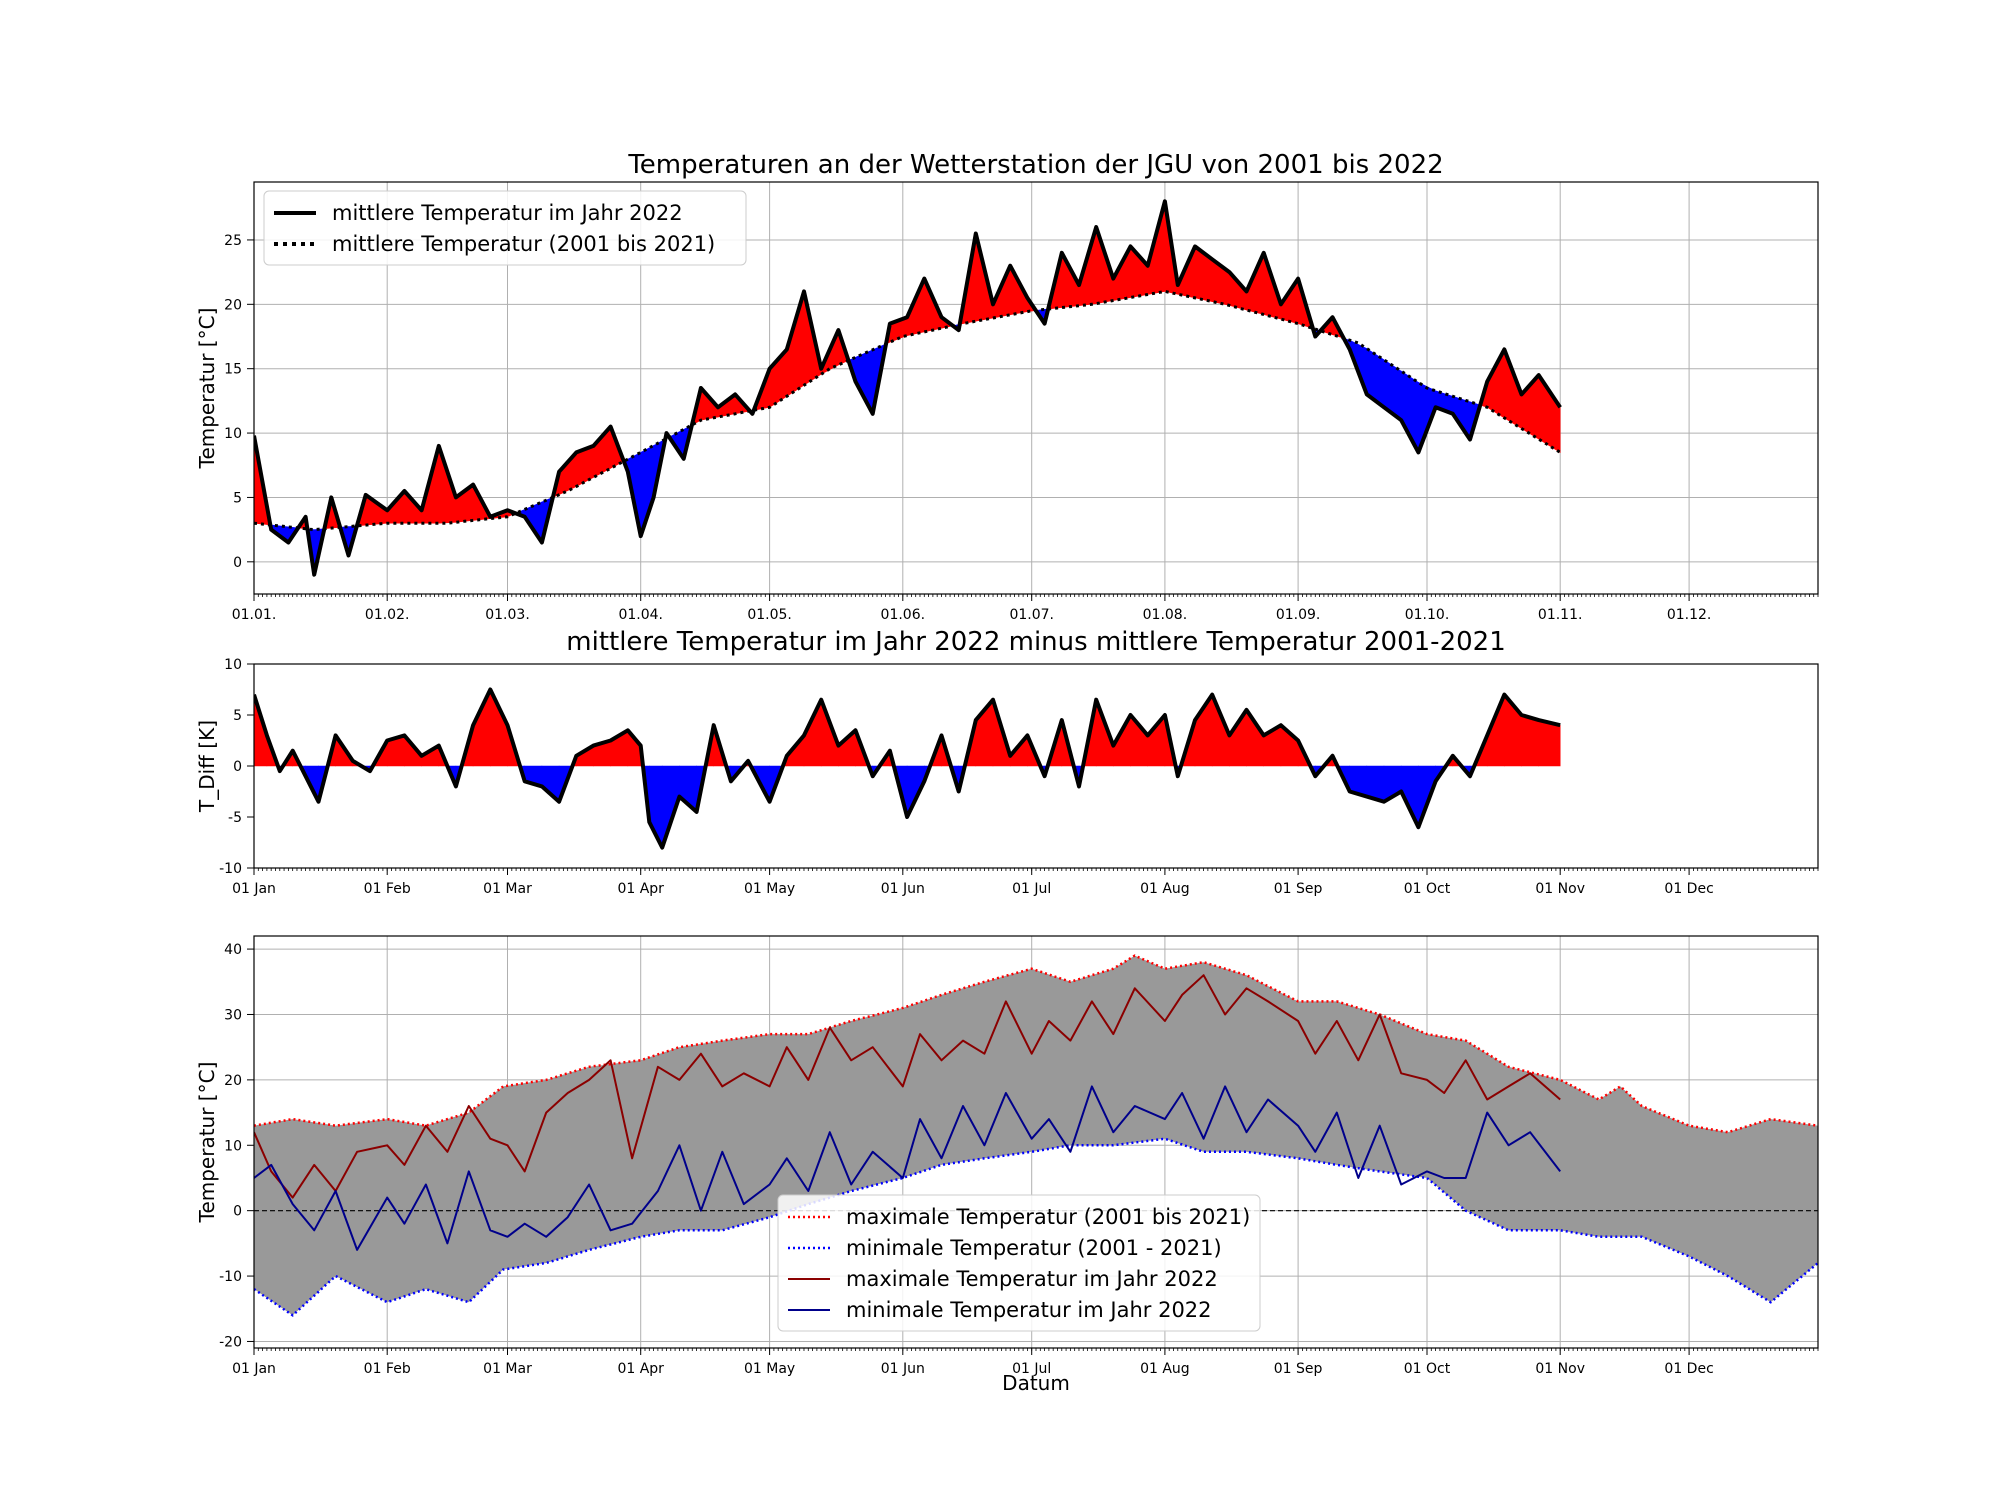  Describe the element at coordinates (387, 889) in the screenshot. I see `mid-x-tick-label: 01 Feb` at that location.